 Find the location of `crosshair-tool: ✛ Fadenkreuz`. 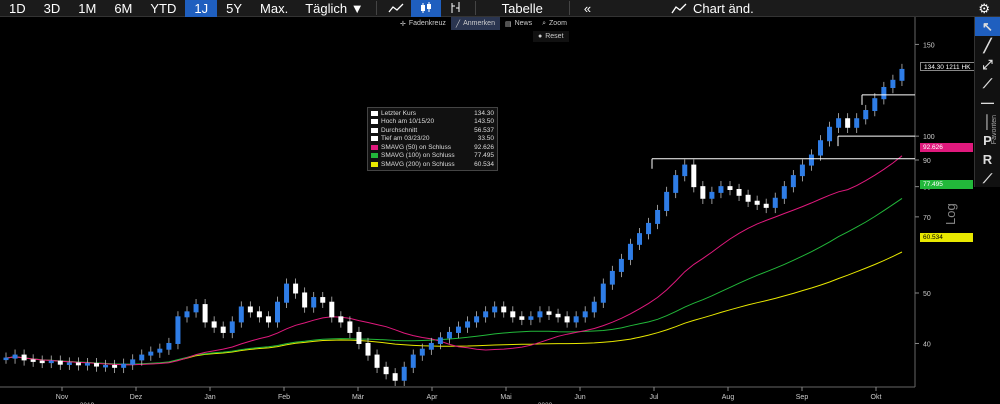

crosshair-tool: ✛ Fadenkreuz is located at coordinates (423, 23).